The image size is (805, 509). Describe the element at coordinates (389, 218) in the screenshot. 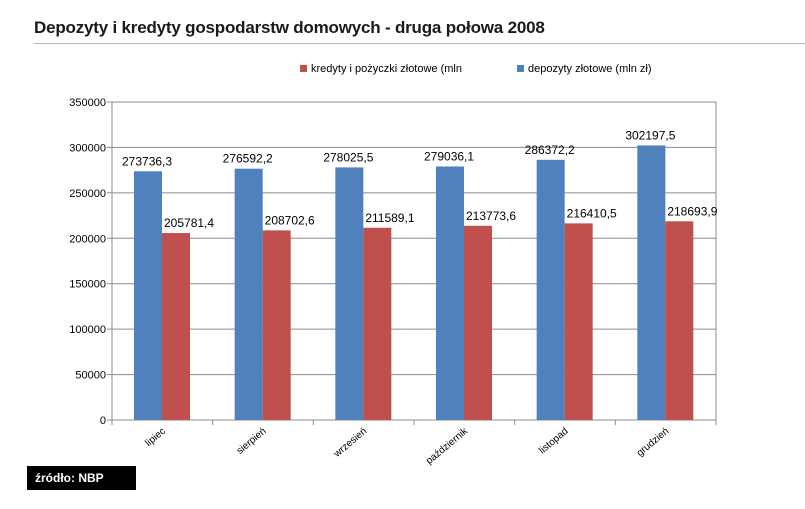

I see `data-label: 211589,1` at that location.